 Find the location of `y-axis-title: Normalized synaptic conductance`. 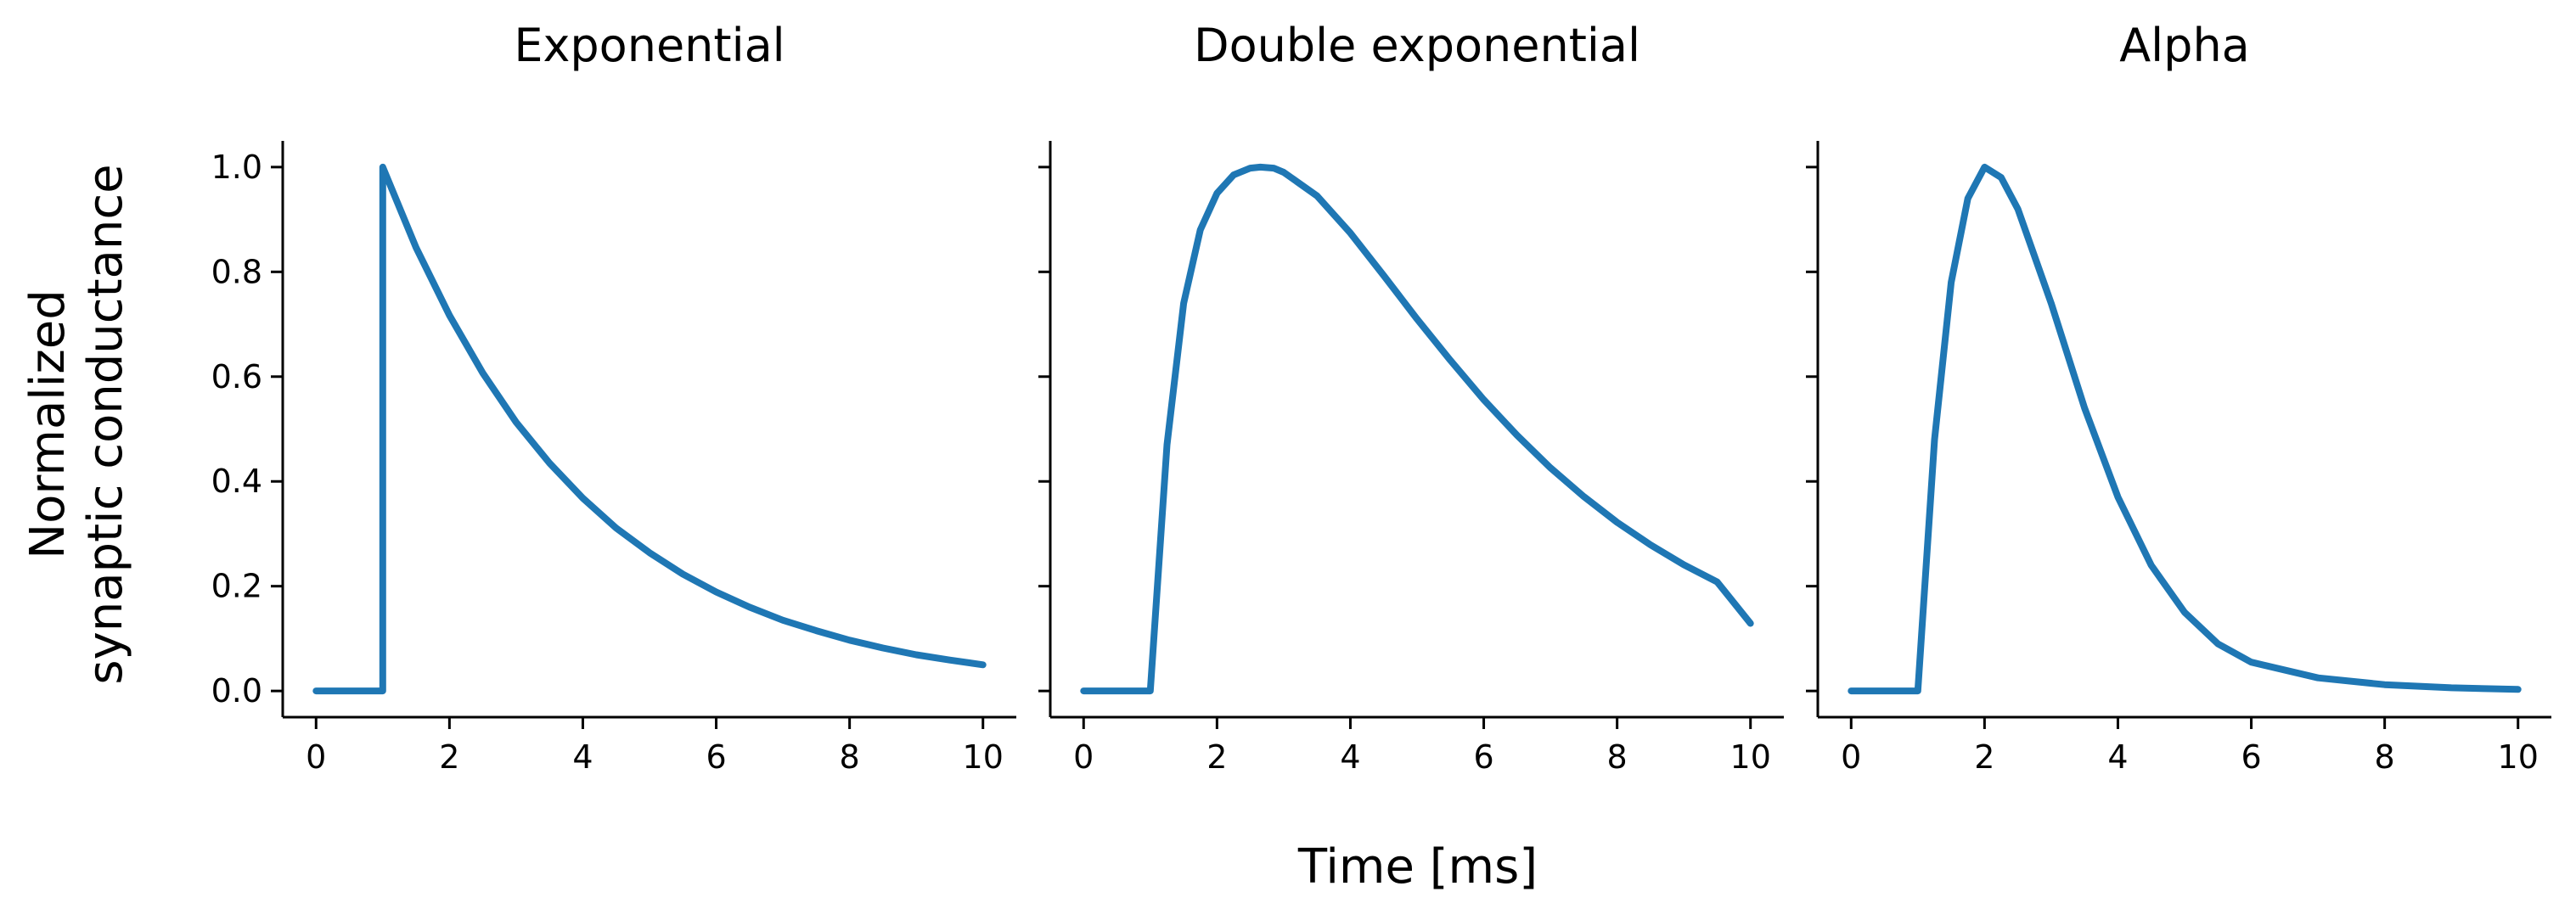

y-axis-title: Normalized synaptic conductance is located at coordinates (76, 424).